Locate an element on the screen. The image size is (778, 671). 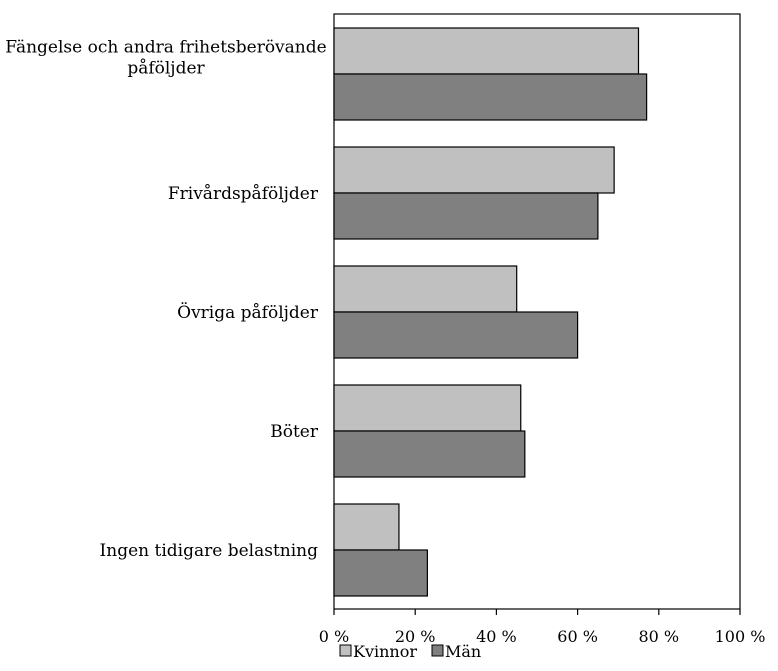
x-tick-label: 0 % is located at coordinates (334, 636).